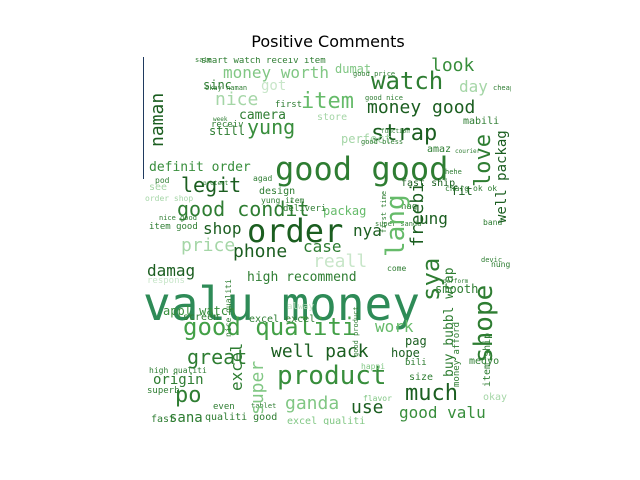 This screenshot has width=640, height=480. Describe the element at coordinates (216, 183) in the screenshot. I see `cloud-word: protect` at that location.